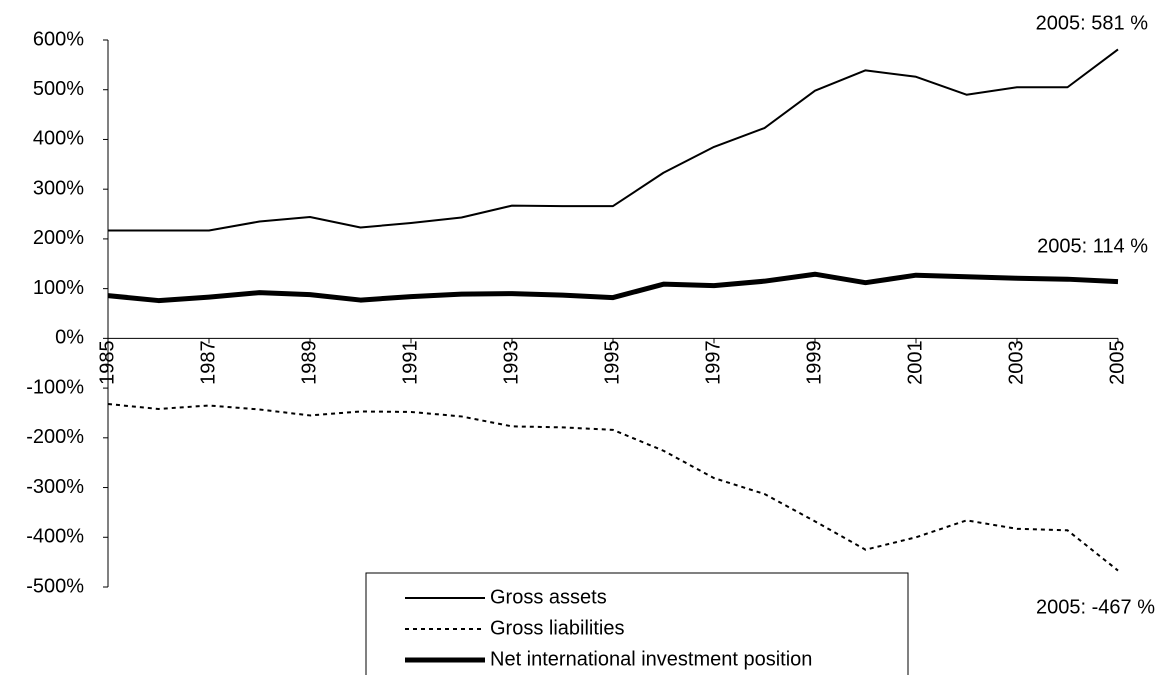  Describe the element at coordinates (1095, 607) in the screenshot. I see `annotation: 2005: -467 %` at that location.